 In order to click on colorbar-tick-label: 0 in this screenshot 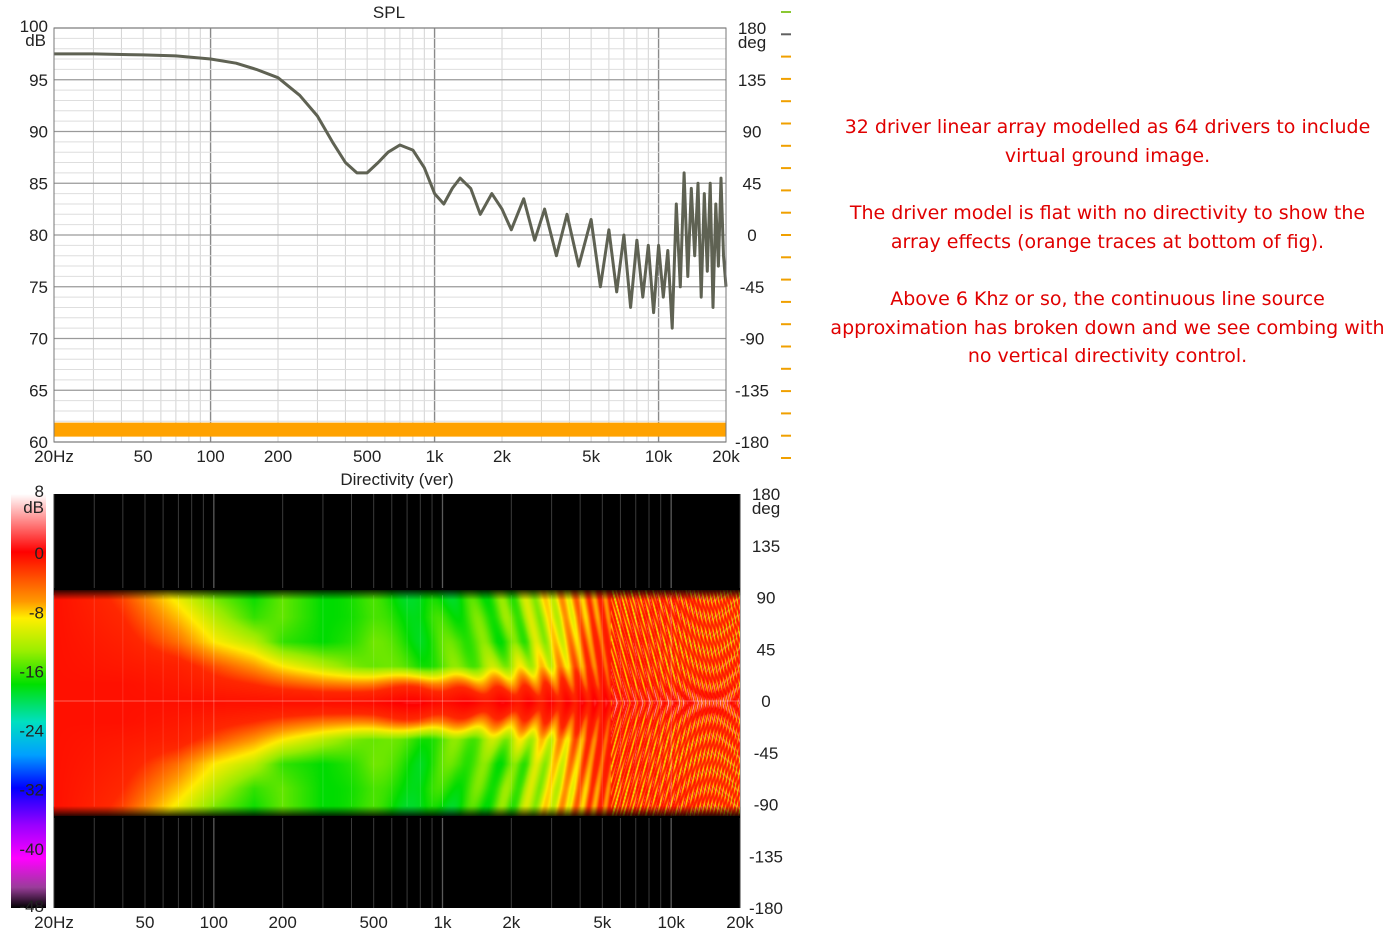, I will do `click(39, 553)`.